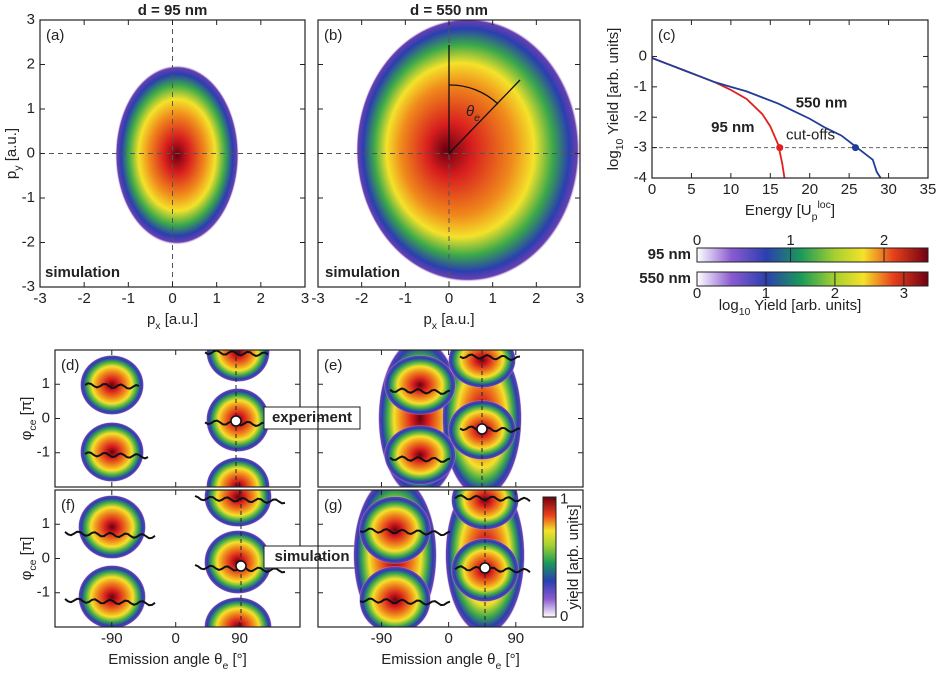 Image resolution: width=939 pixels, height=676 pixels. Describe the element at coordinates (669, 254) in the screenshot. I see `colorbar-name: 95 nm` at that location.